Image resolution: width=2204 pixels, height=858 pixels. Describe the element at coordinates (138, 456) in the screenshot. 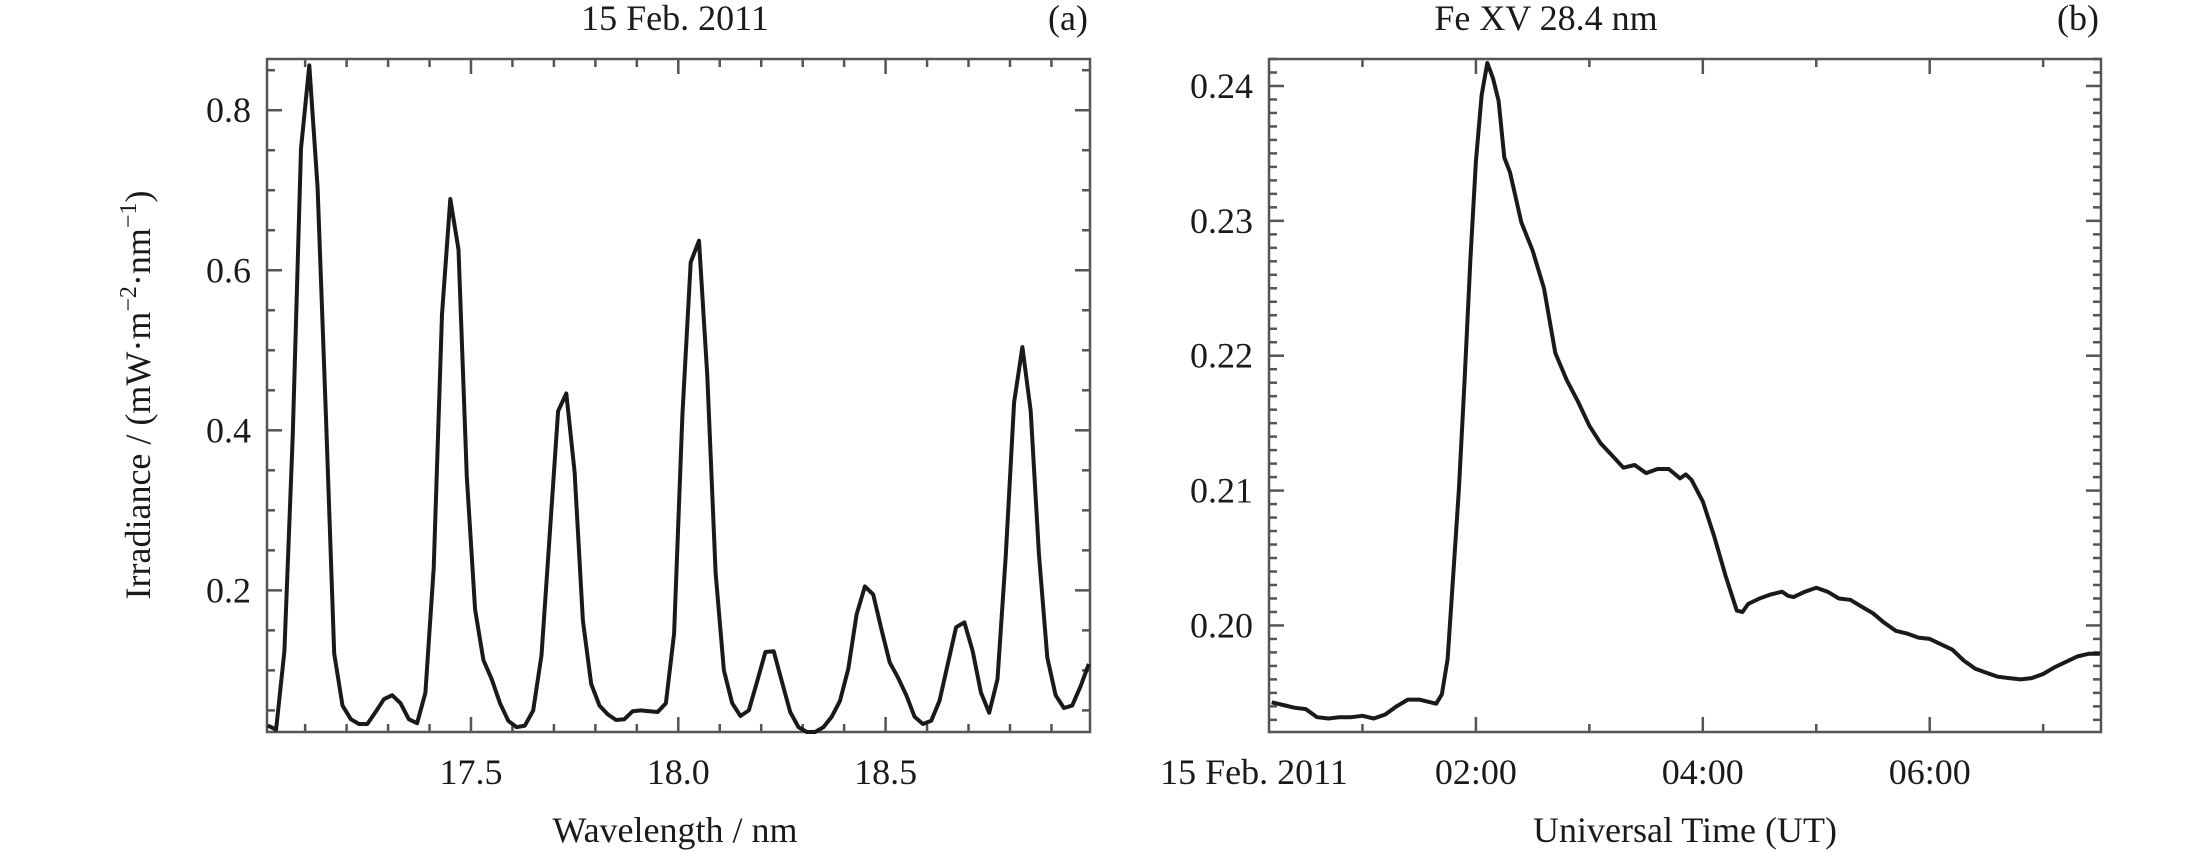

I see `ylabel-part: Irradiance / (mW·m` at that location.